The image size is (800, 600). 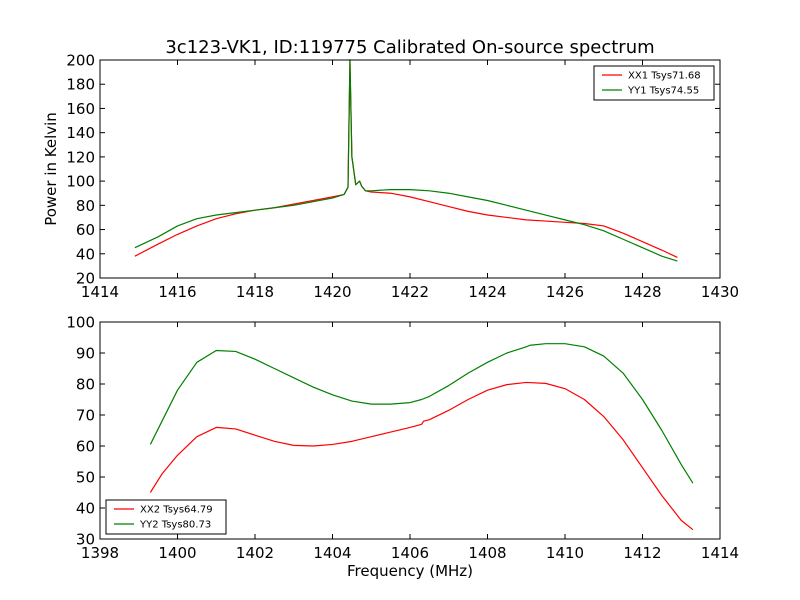 What do you see at coordinates (720, 292) in the screenshot?
I see `x-tick-label: 1430` at bounding box center [720, 292].